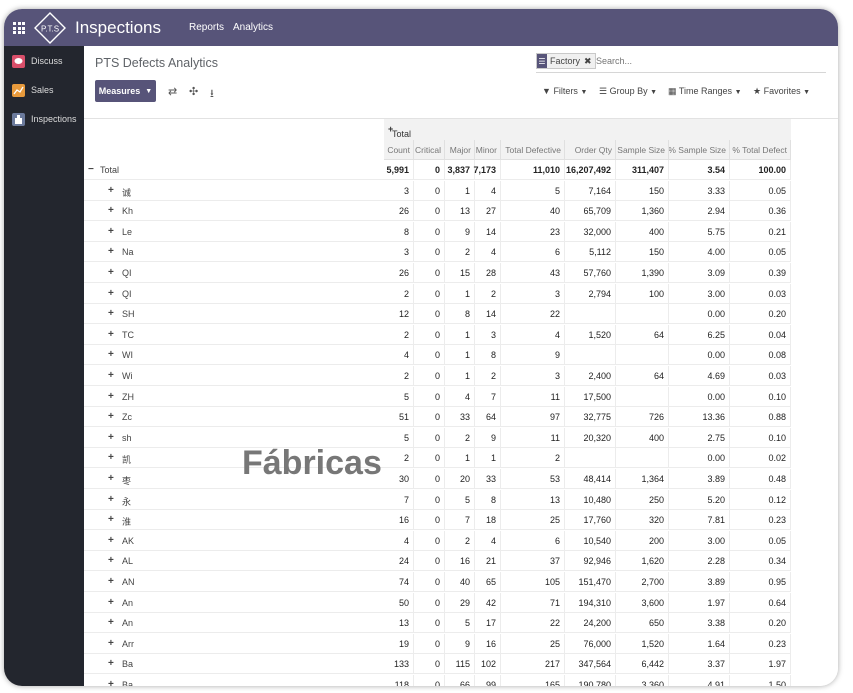 The width and height of the screenshot is (853, 693). What do you see at coordinates (590, 479) in the screenshot?
I see `pivot-cell: 48,414` at bounding box center [590, 479].